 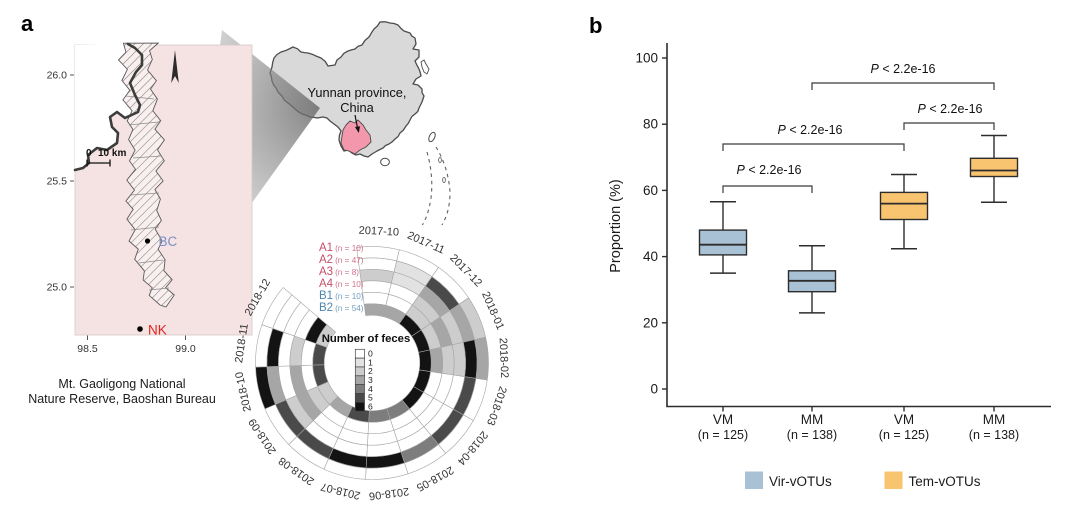 What do you see at coordinates (57, 76) in the screenshot?
I see `svg-text: 26.0` at bounding box center [57, 76].